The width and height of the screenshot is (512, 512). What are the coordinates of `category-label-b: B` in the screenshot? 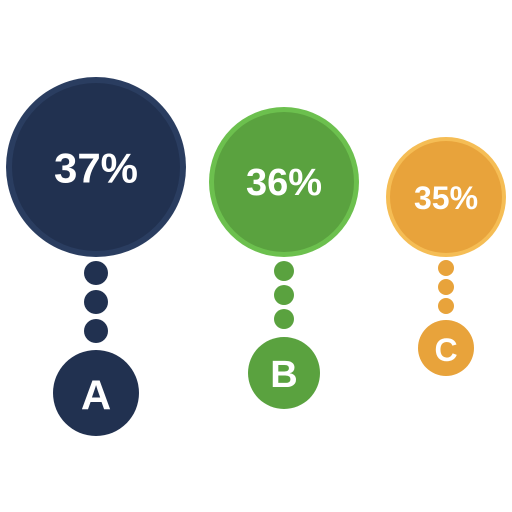 It's located at (283, 375).